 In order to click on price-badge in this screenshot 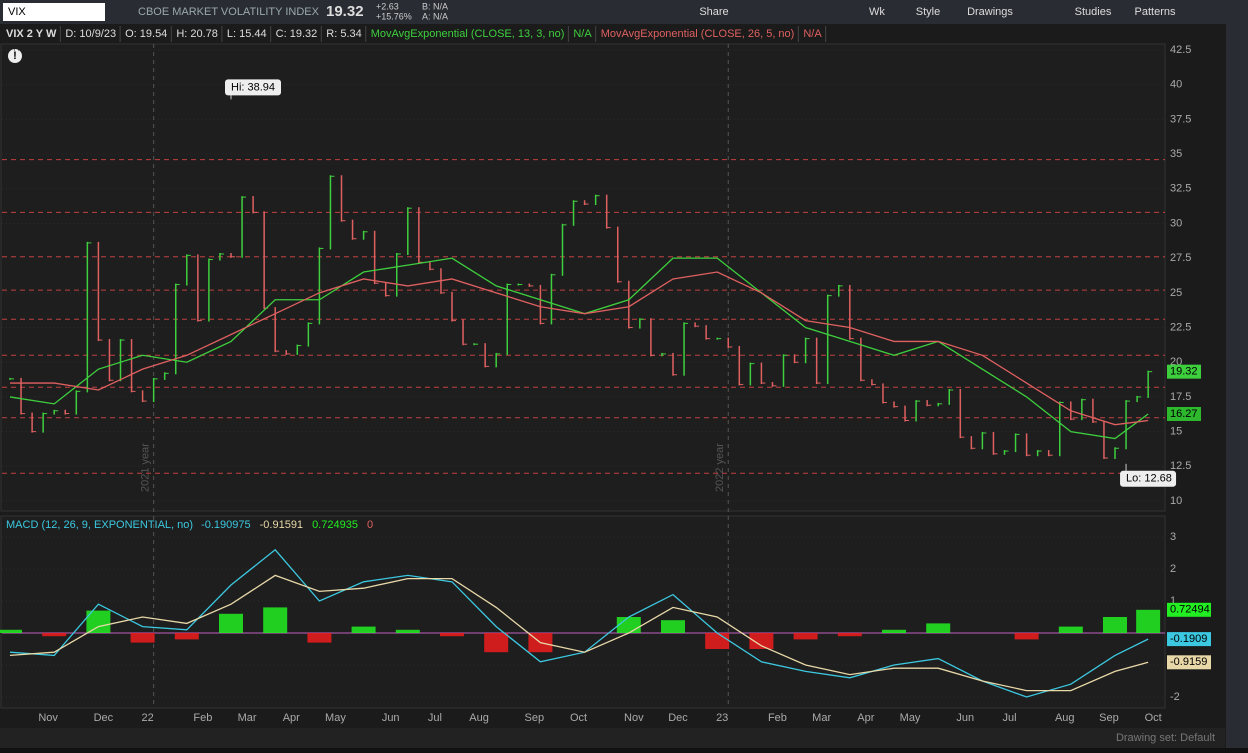, I will do `click(1184, 413)`.